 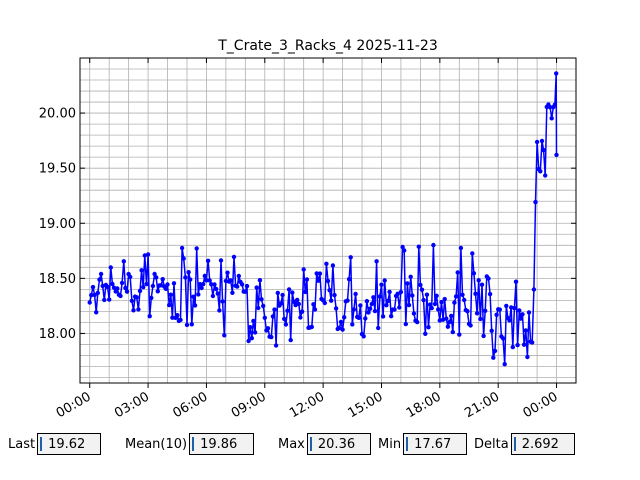 I want to click on stat-last-field: 19.62, so click(x=69, y=444).